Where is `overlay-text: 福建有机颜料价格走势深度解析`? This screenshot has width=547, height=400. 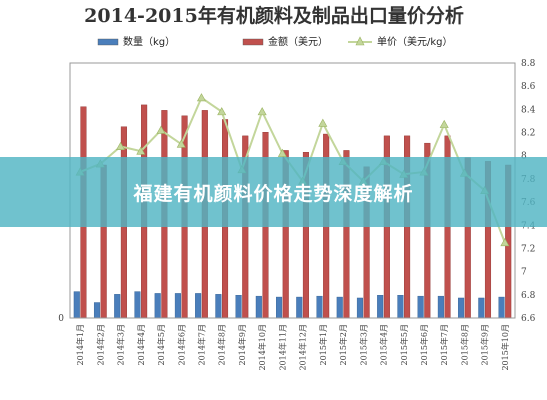 overlay-text: 福建有机颜料价格走势深度解析 is located at coordinates (273, 193).